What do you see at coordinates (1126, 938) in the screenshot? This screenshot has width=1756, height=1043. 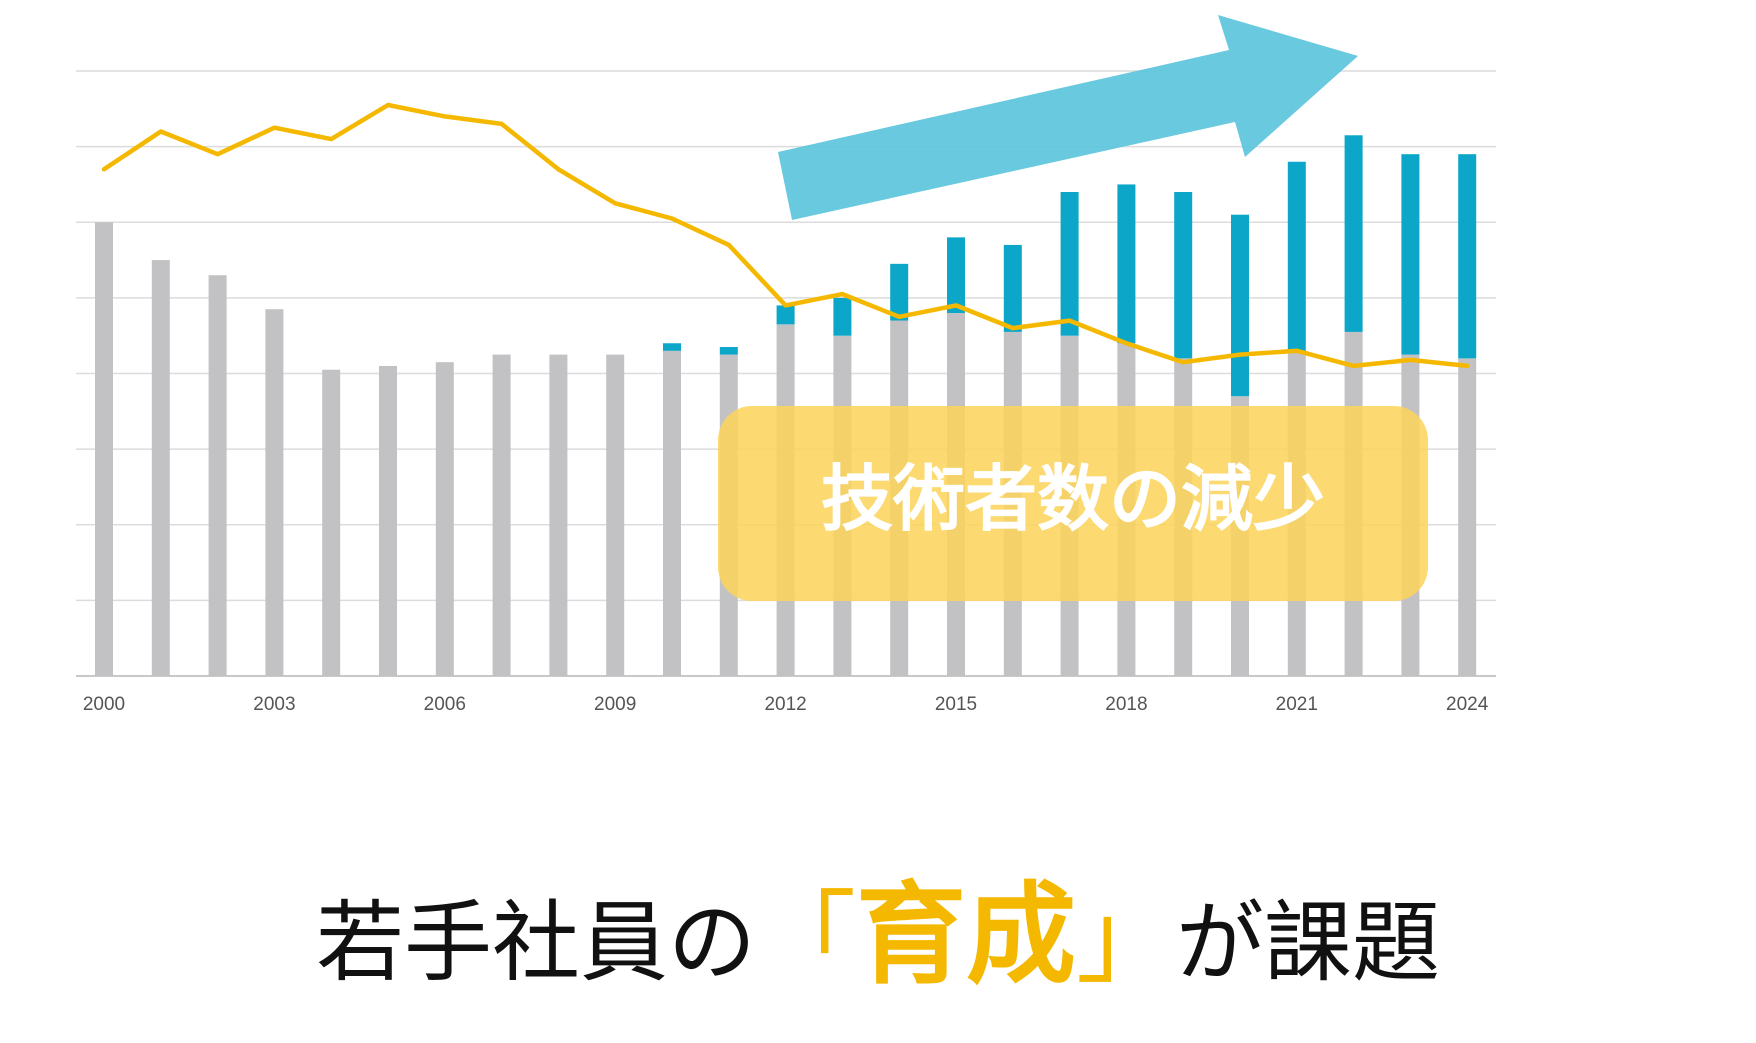 I see `caption-close-bracket: 」` at bounding box center [1126, 938].